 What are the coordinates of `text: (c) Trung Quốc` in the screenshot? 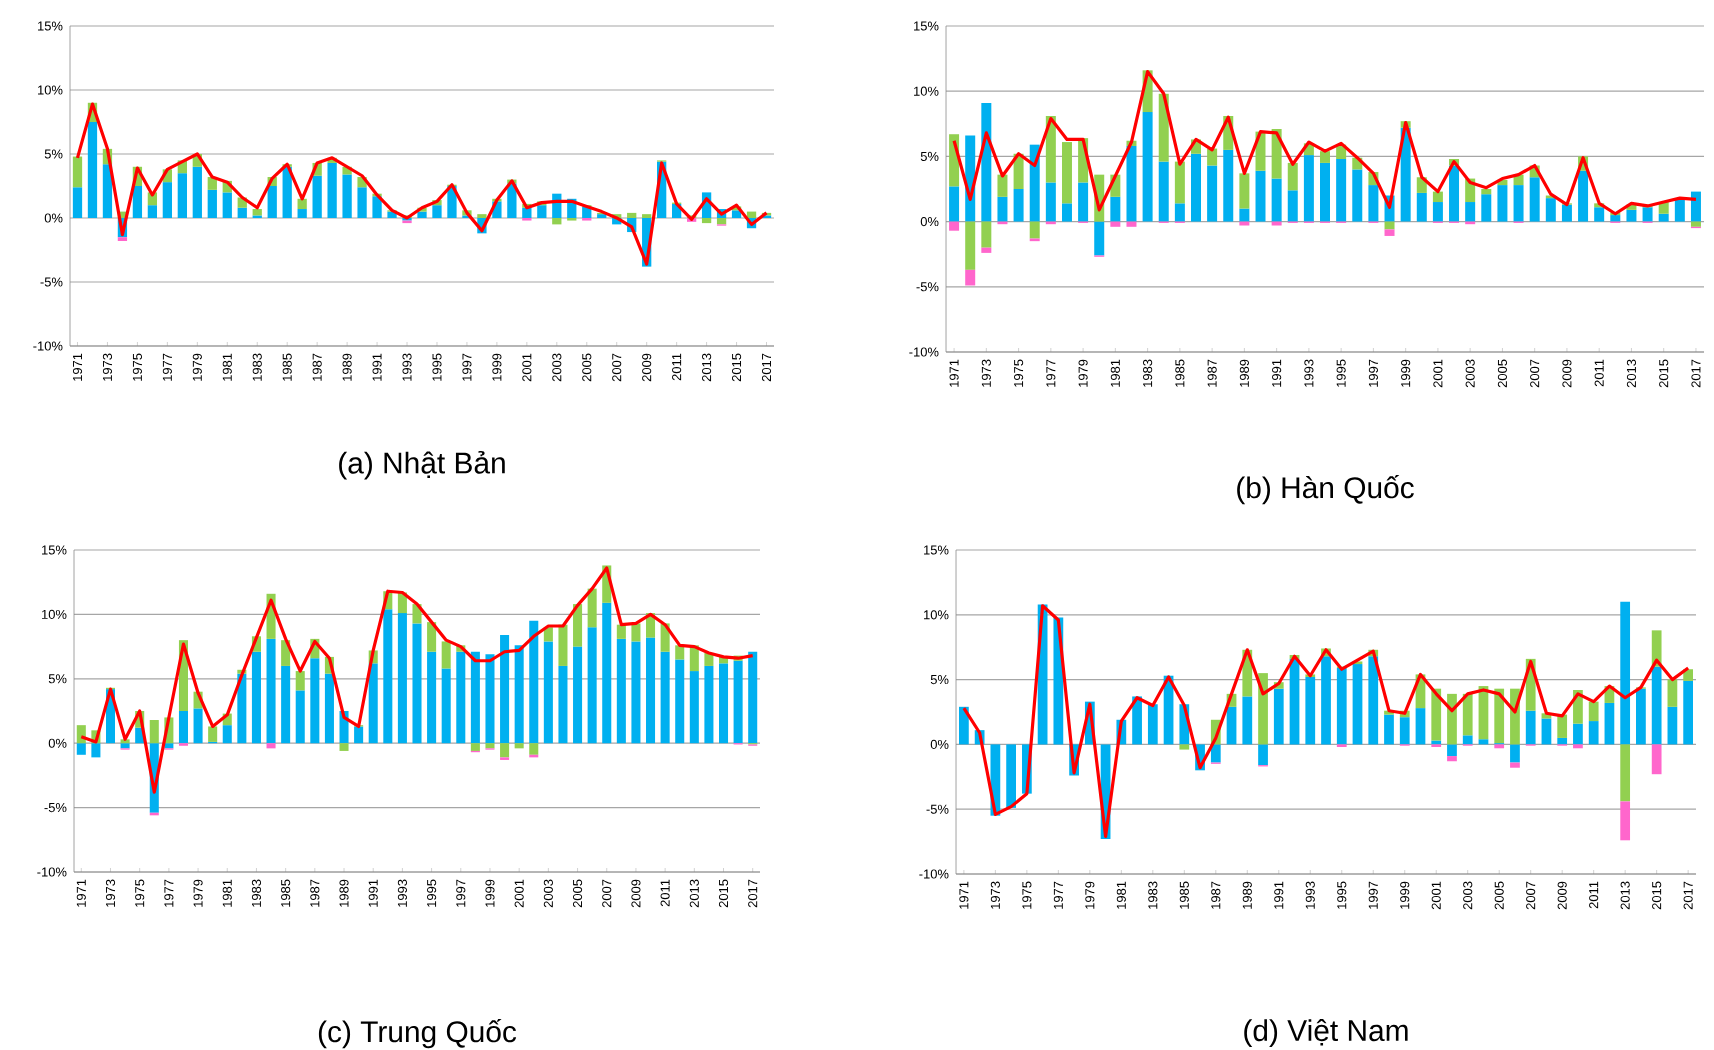 It's located at (417, 1034).